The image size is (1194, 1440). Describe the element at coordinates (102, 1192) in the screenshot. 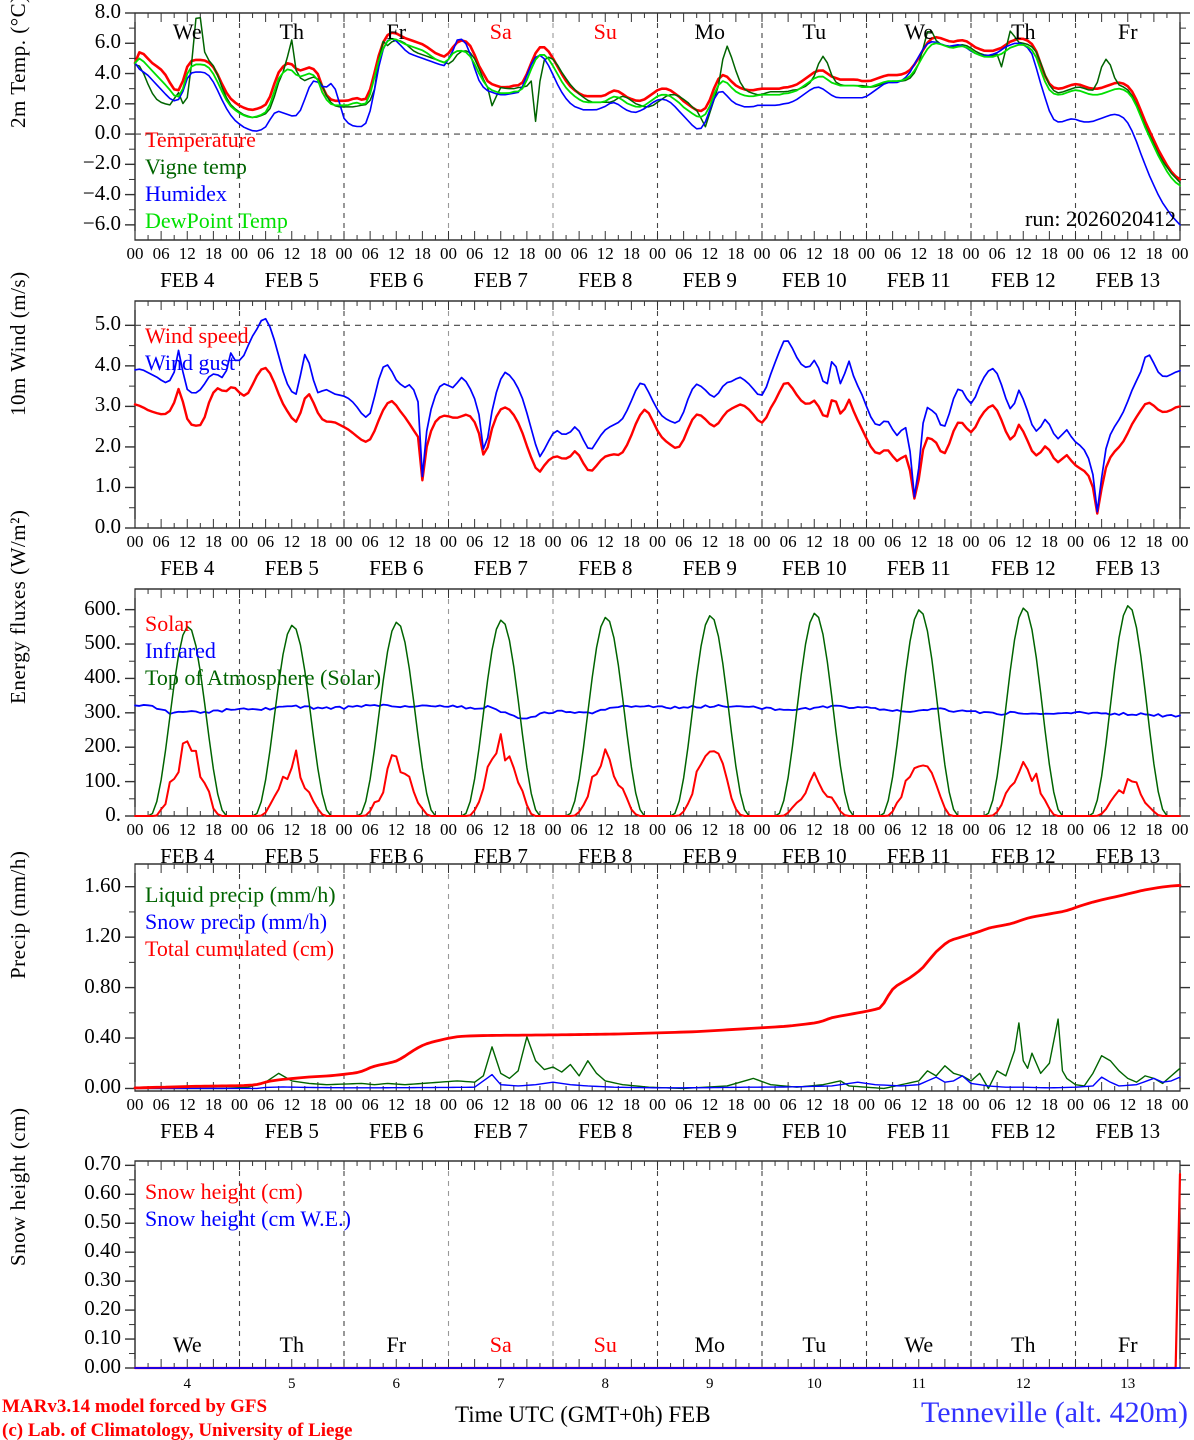

I see `y-tick-label: 0.60` at that location.